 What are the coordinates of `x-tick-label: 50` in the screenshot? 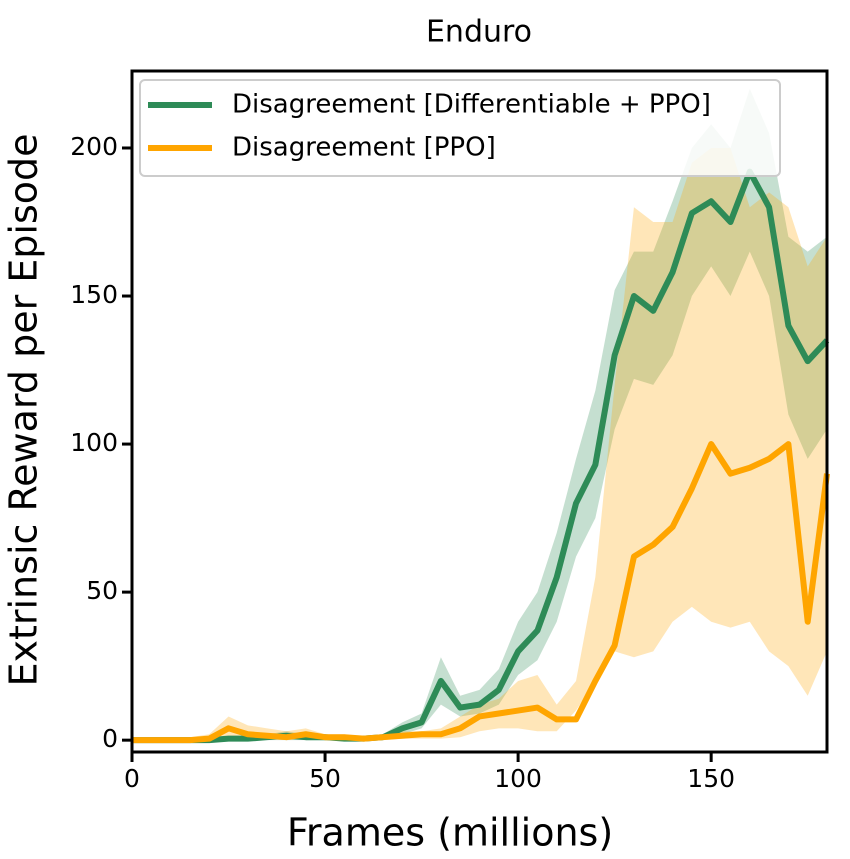 It's located at (325, 778).